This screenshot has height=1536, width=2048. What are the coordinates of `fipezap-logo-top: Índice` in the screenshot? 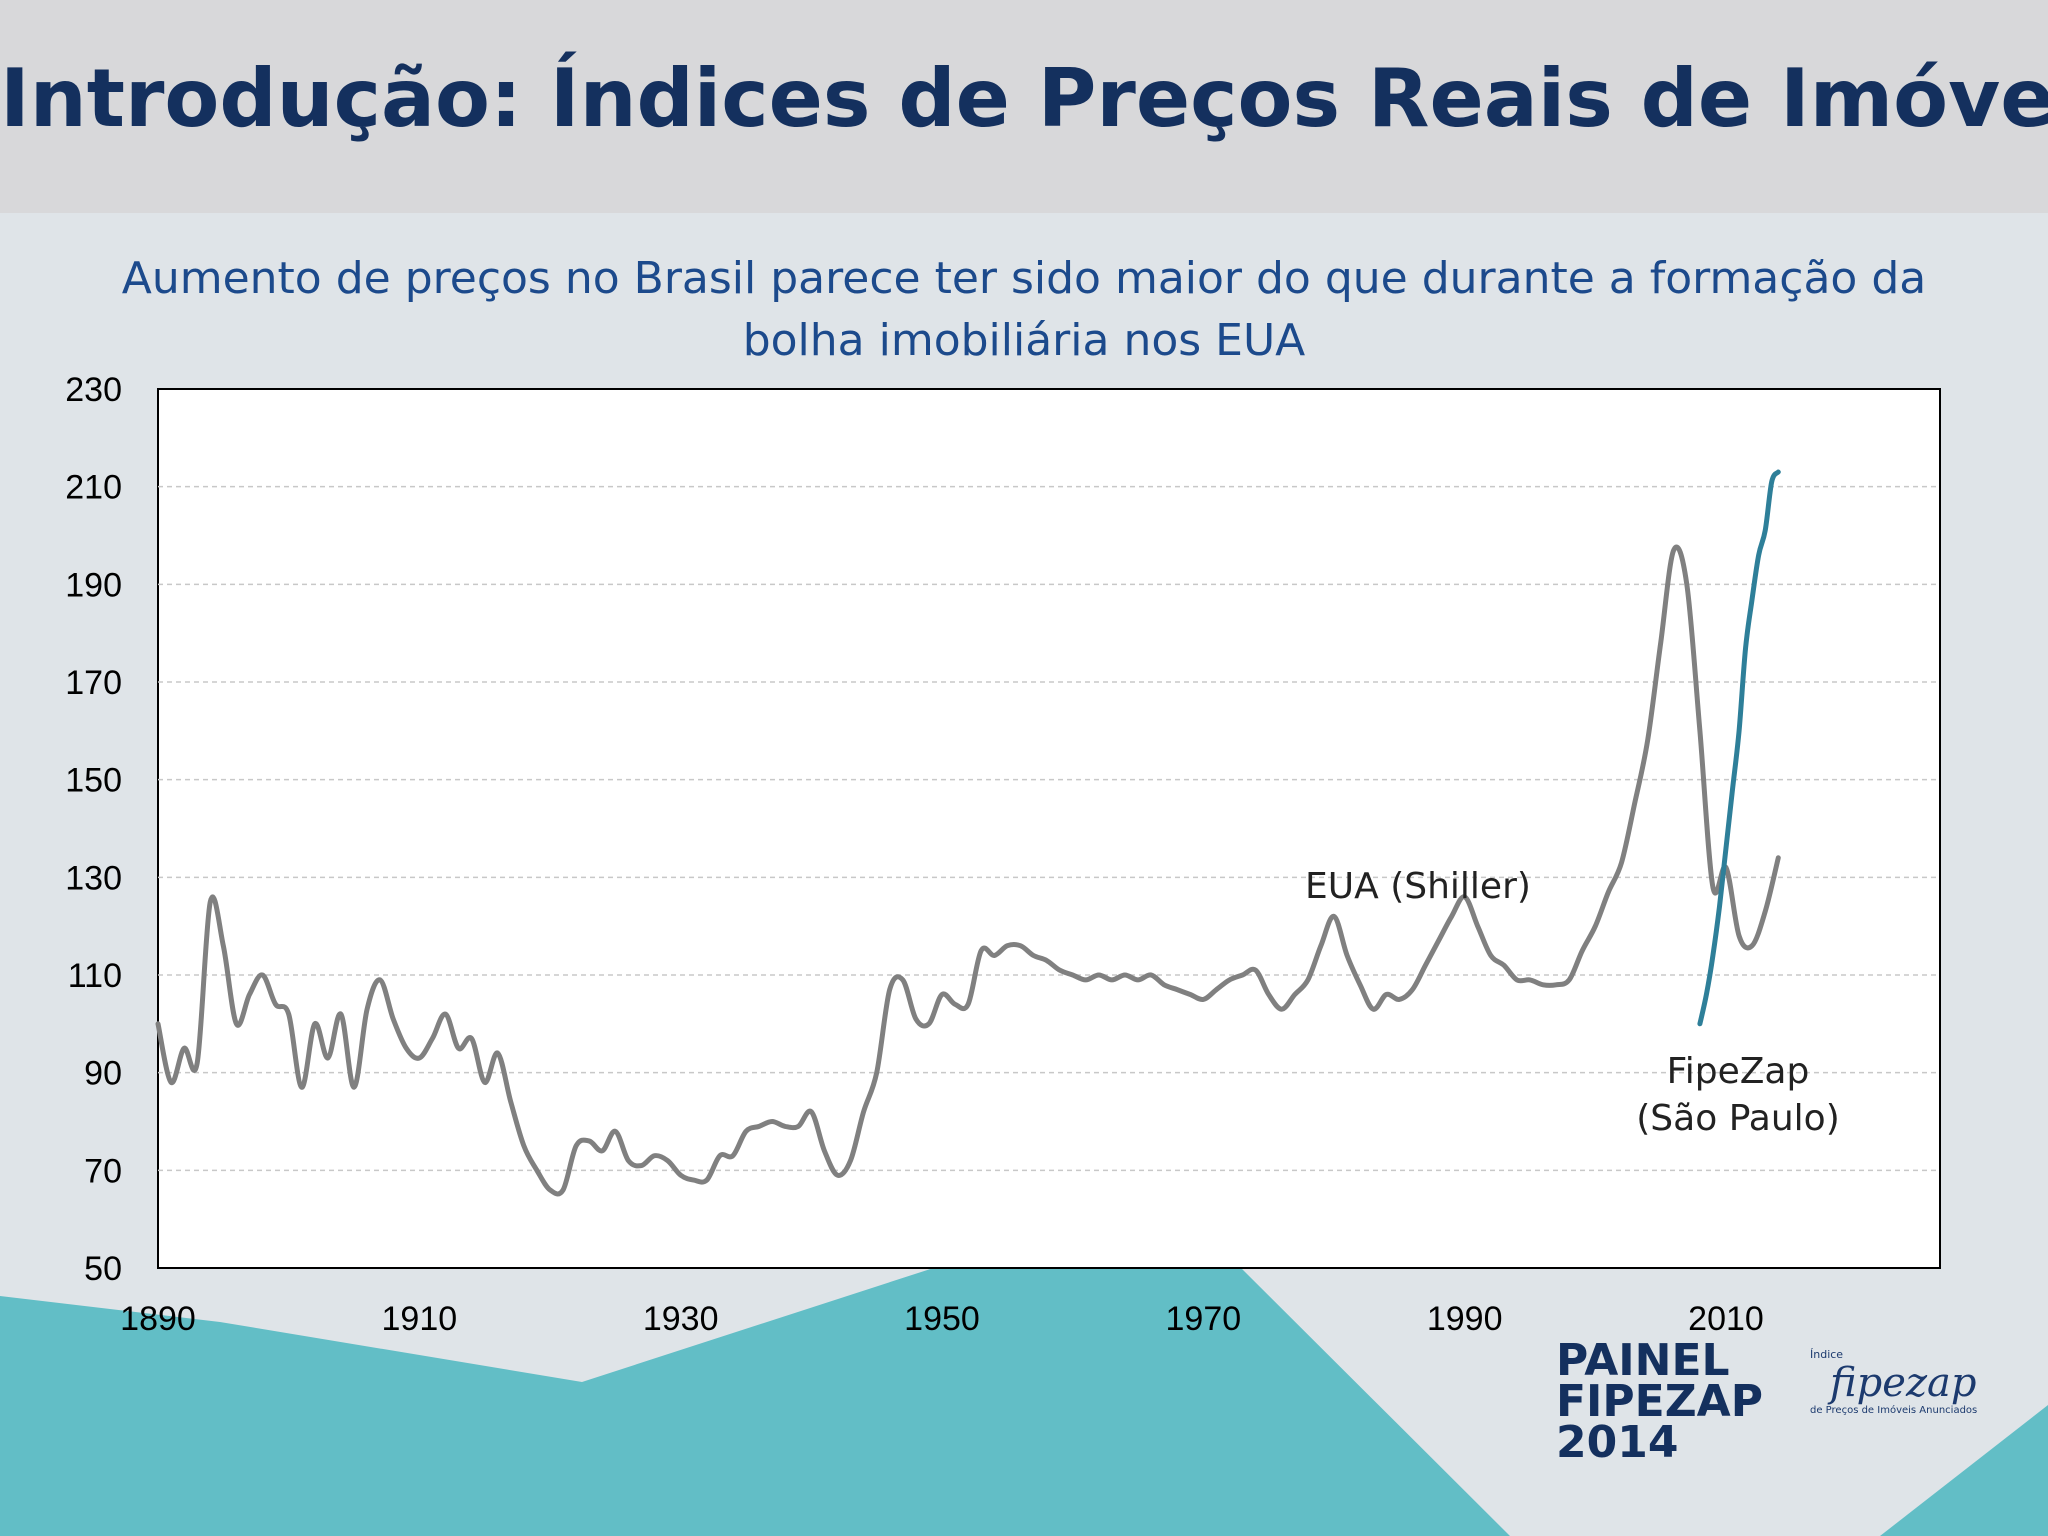 It's located at (1827, 1354).